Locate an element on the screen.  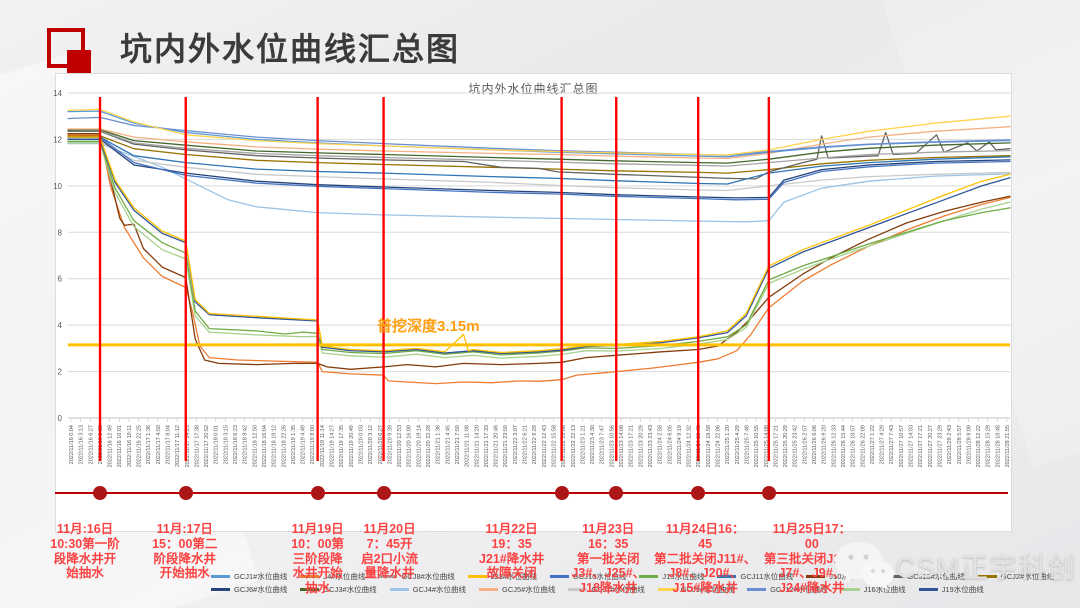
timeline-axis is located at coordinates (531, 493).